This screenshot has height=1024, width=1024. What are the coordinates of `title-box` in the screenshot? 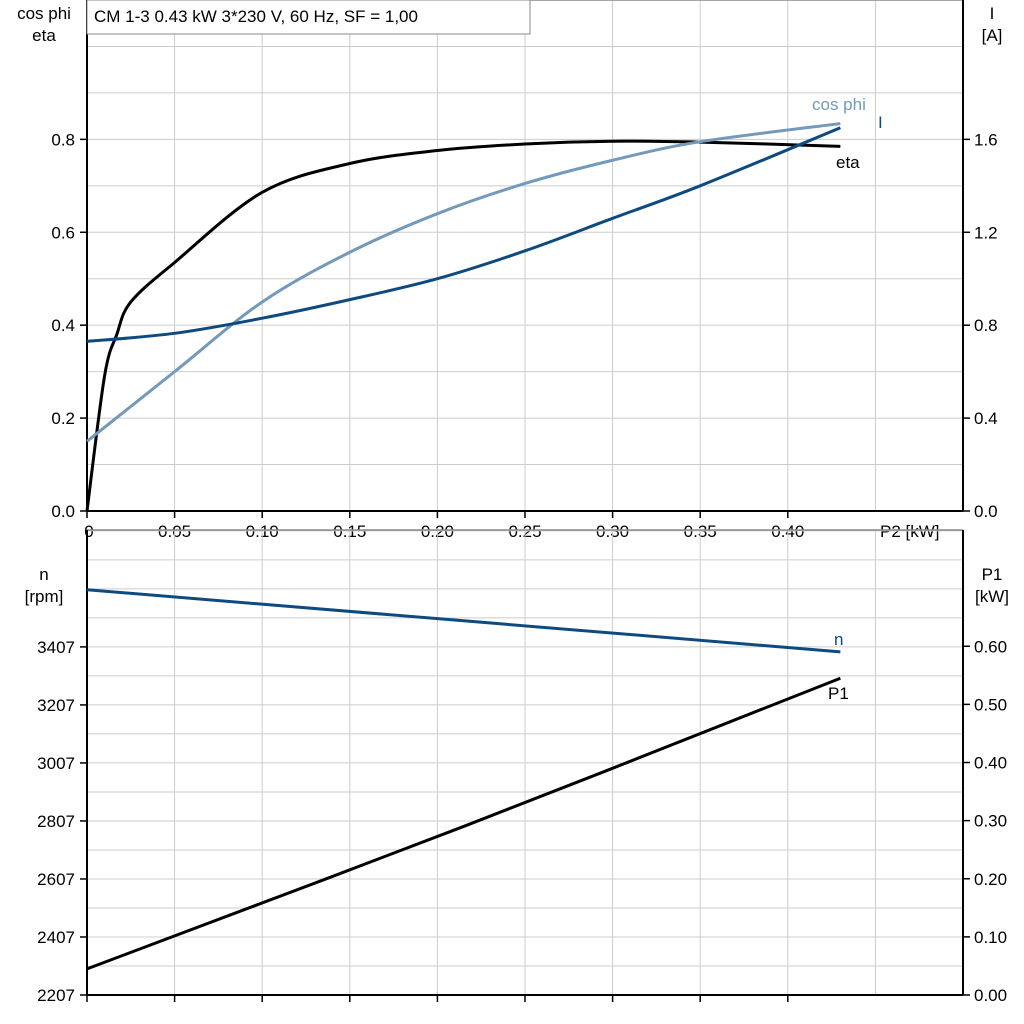 It's located at (308, 17).